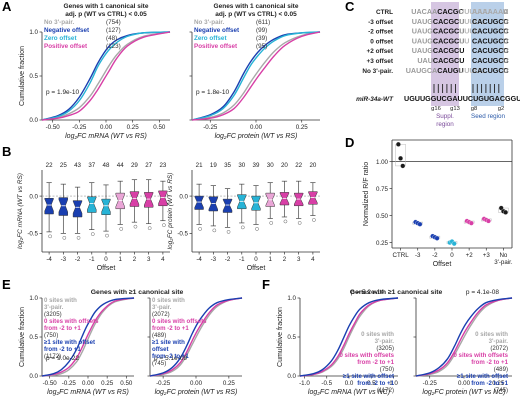  Describe the element at coordinates (63, 165) in the screenshot. I see `count-label-b-0: 25` at that location.